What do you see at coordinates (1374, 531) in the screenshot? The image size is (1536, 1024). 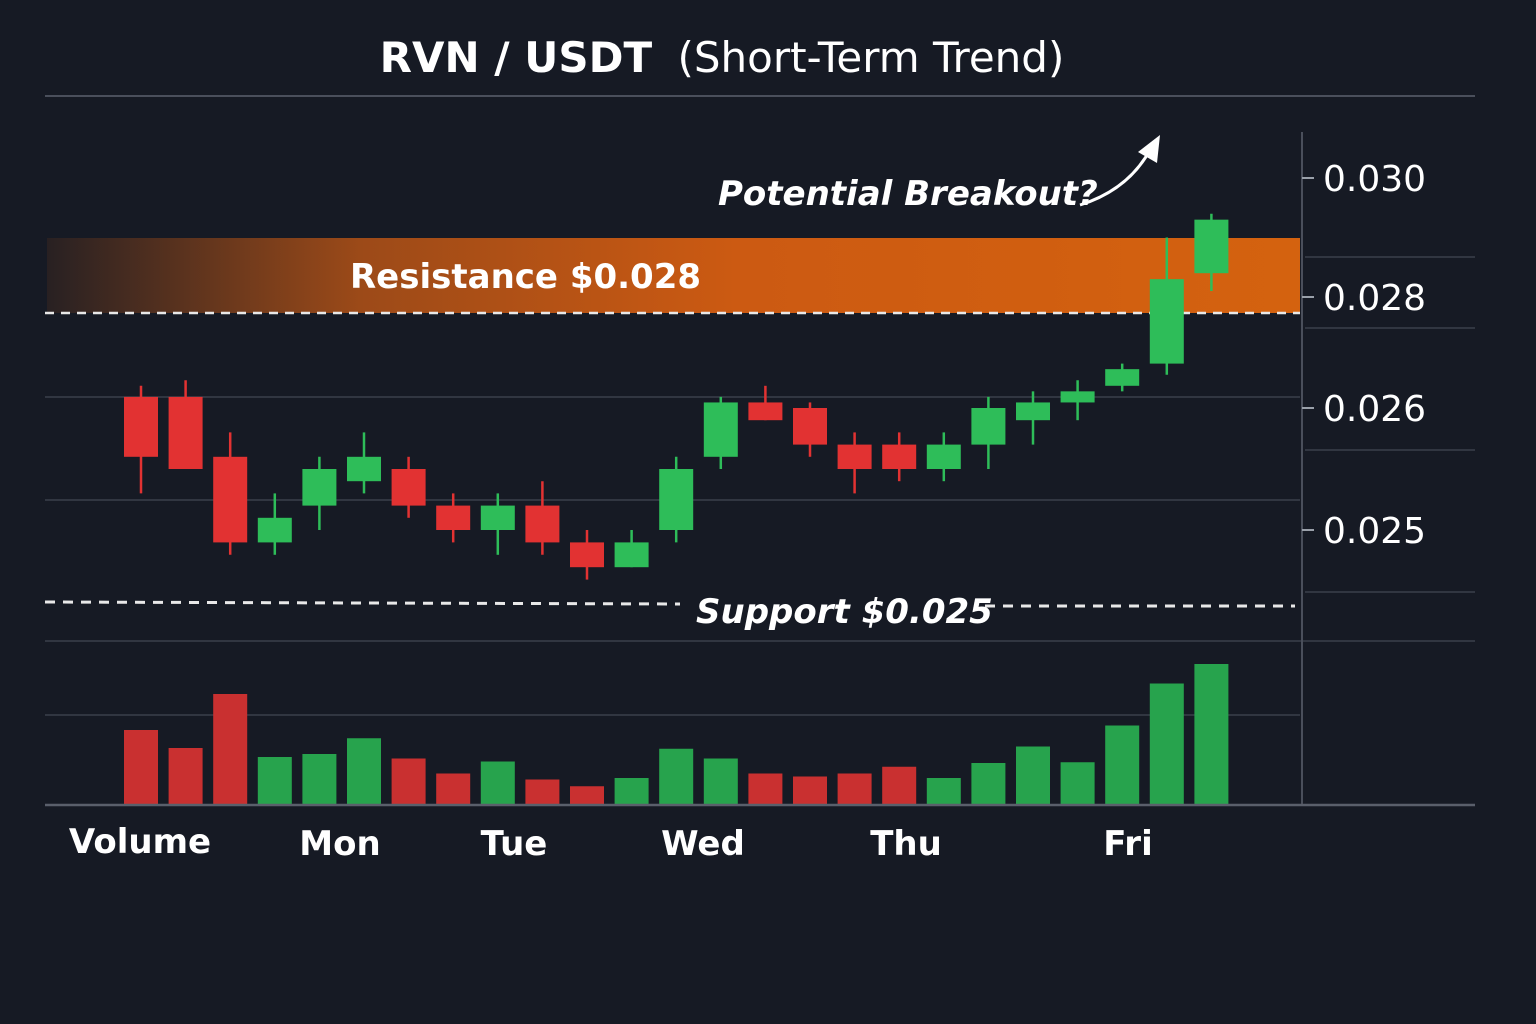 I see `y-tick-label: 0.025` at bounding box center [1374, 531].